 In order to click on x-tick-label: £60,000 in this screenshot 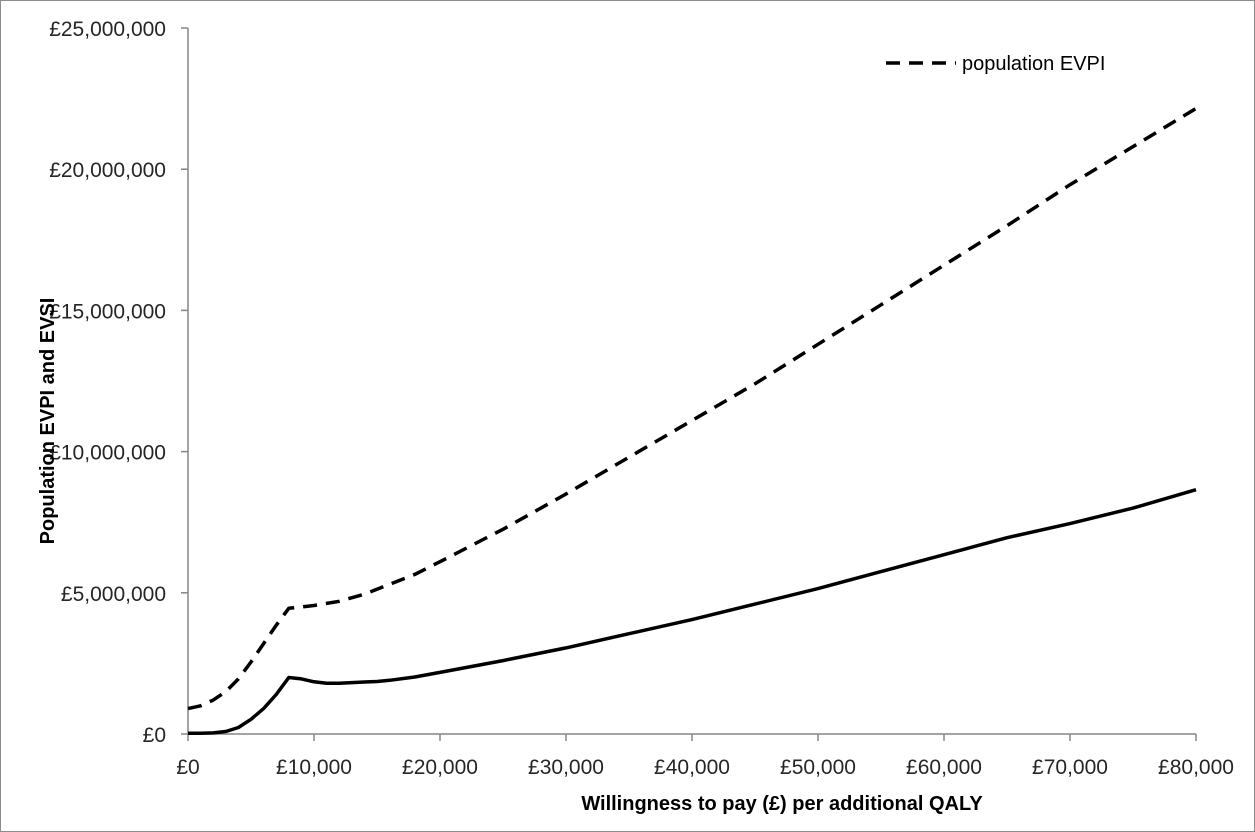, I will do `click(944, 767)`.